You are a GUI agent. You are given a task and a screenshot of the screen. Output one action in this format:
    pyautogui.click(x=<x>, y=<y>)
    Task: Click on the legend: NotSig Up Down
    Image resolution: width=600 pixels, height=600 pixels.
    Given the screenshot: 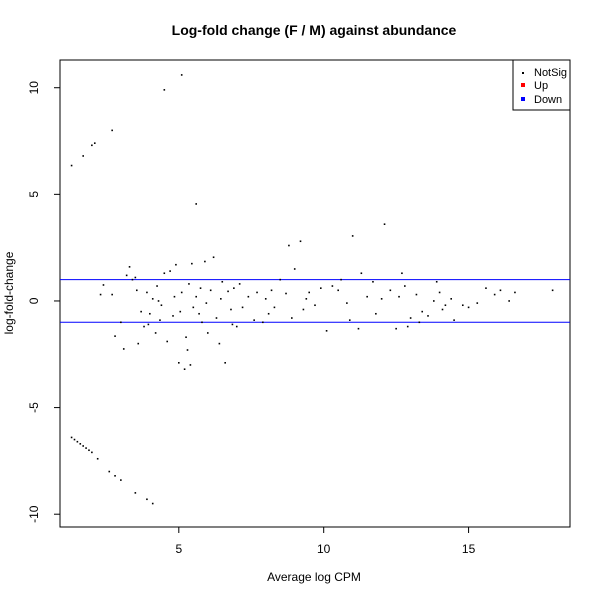 What is the action you would take?
    pyautogui.click(x=541, y=85)
    